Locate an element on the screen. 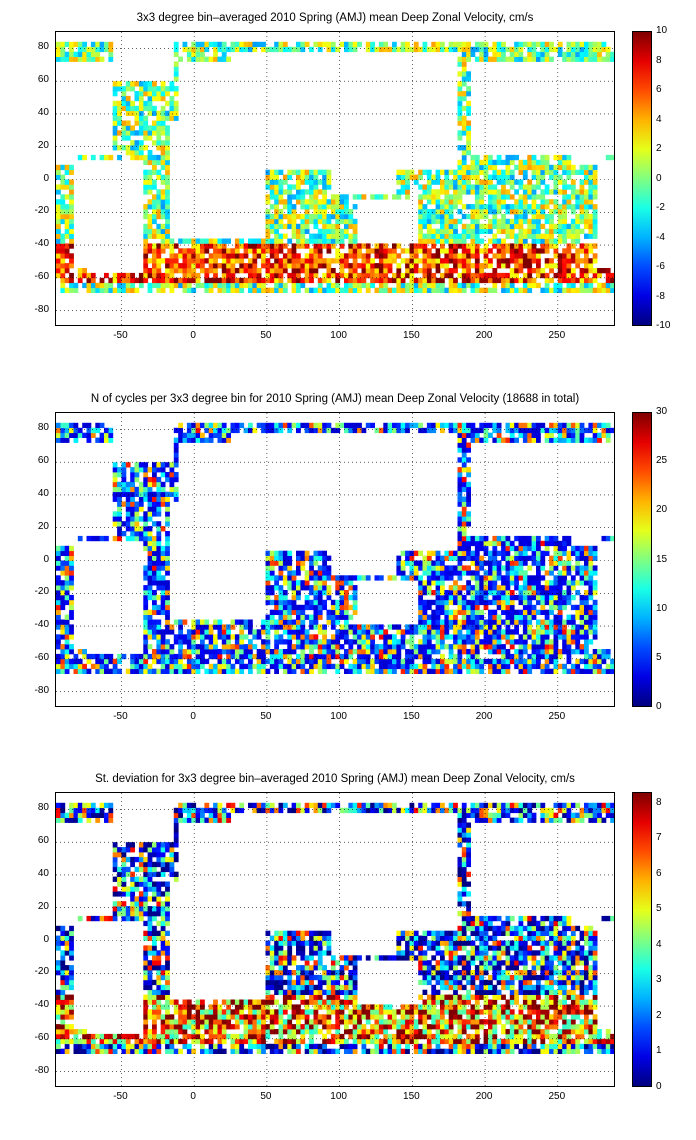 This screenshot has width=696, height=1140. colorbar-tick-label: -2 is located at coordinates (660, 207).